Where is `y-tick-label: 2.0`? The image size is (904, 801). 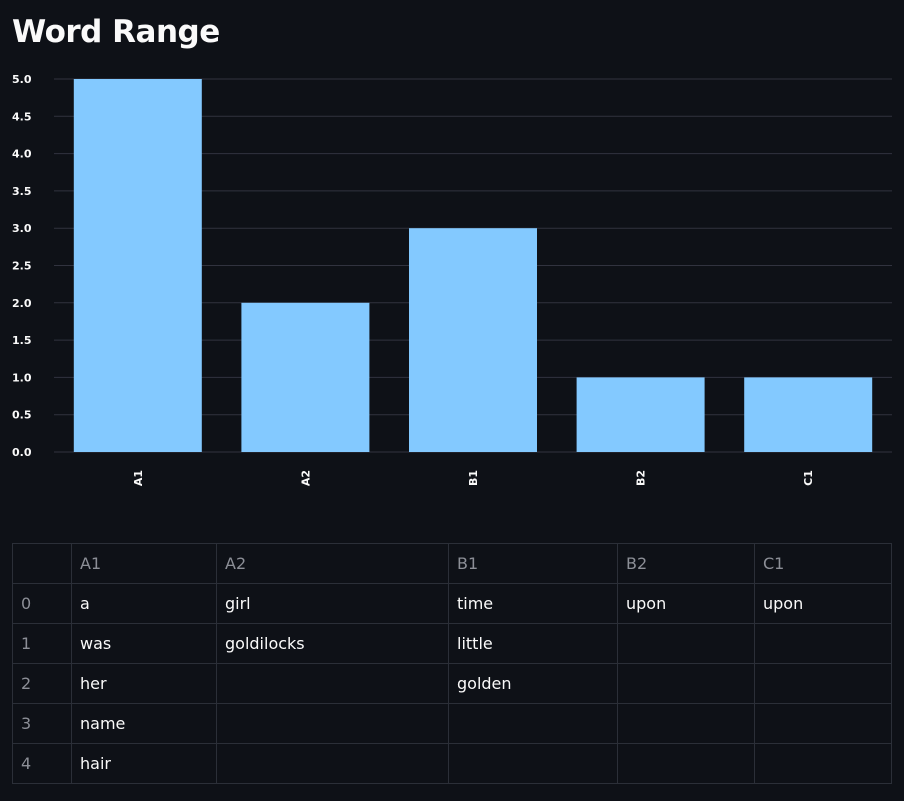 y-tick-label: 2.0 is located at coordinates (22, 303).